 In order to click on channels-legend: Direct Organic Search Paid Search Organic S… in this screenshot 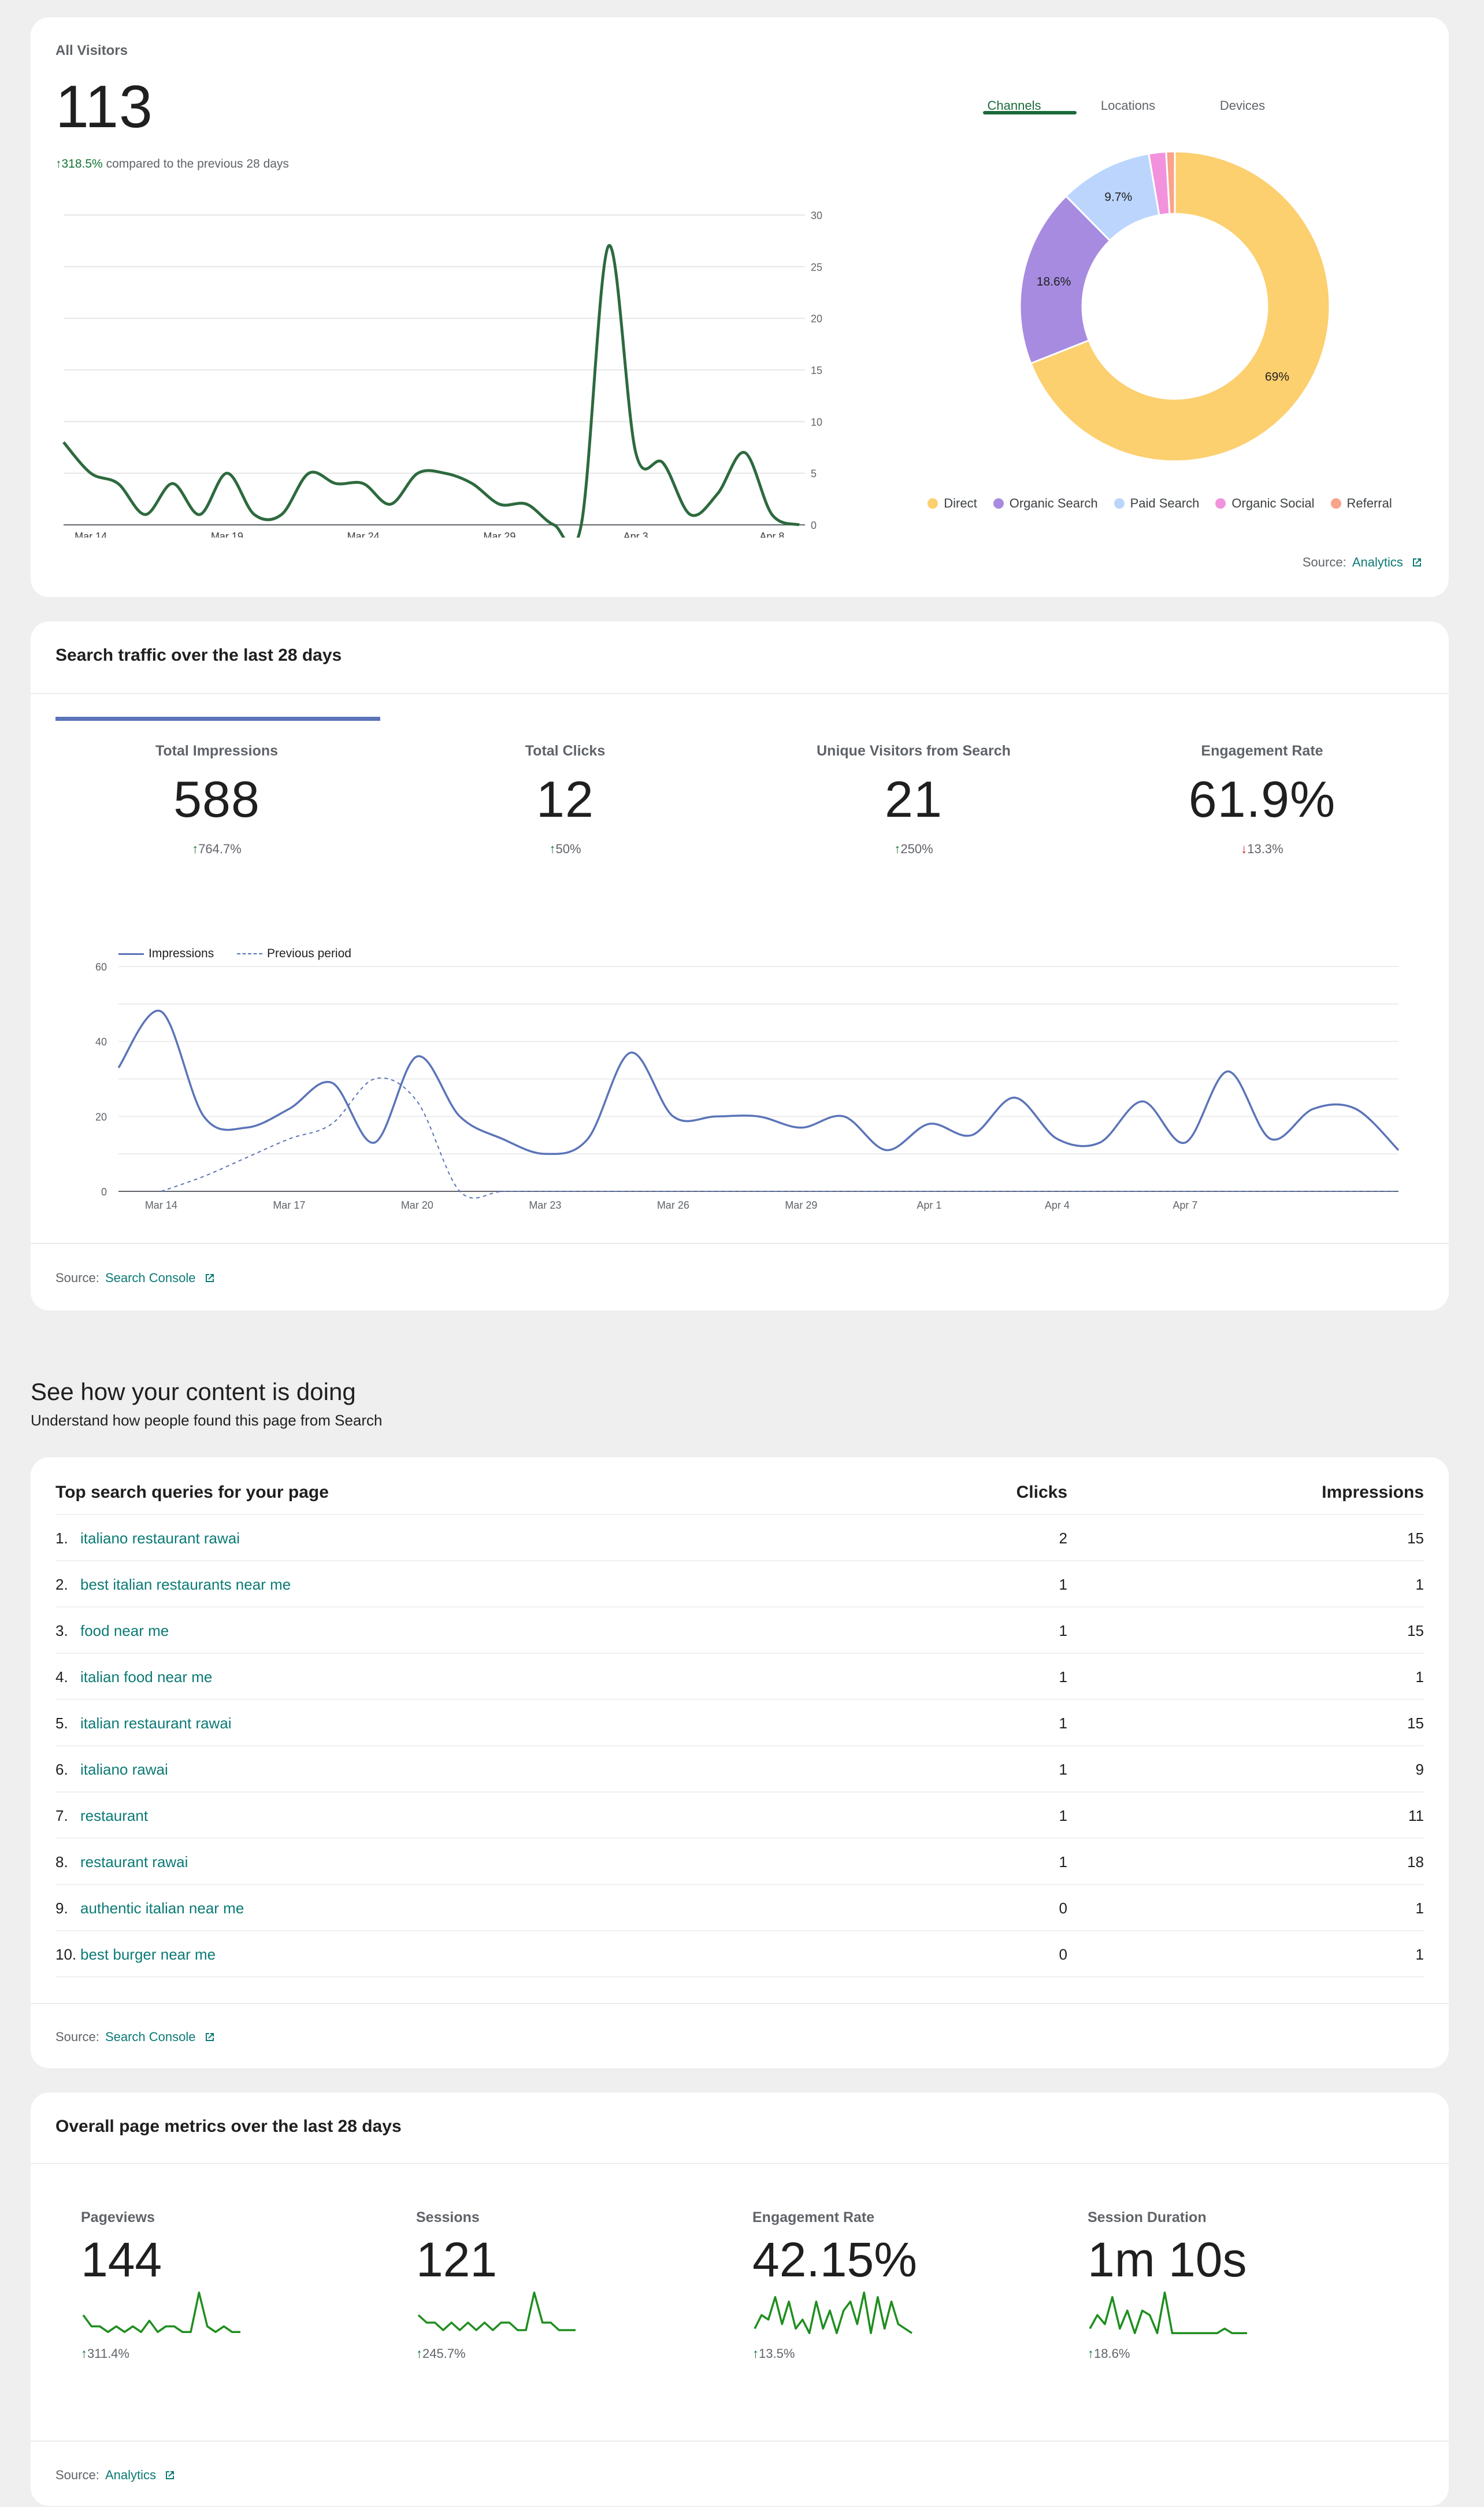, I will do `click(1168, 504)`.